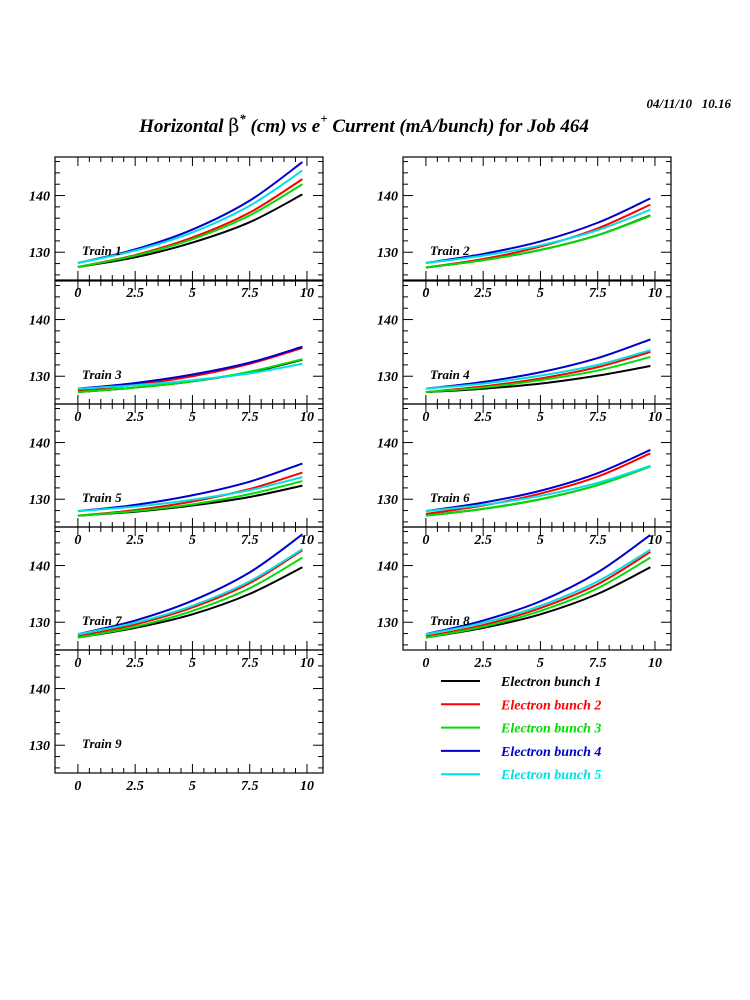  What do you see at coordinates (233, 126) in the screenshot?
I see `title-beta: β` at bounding box center [233, 126].